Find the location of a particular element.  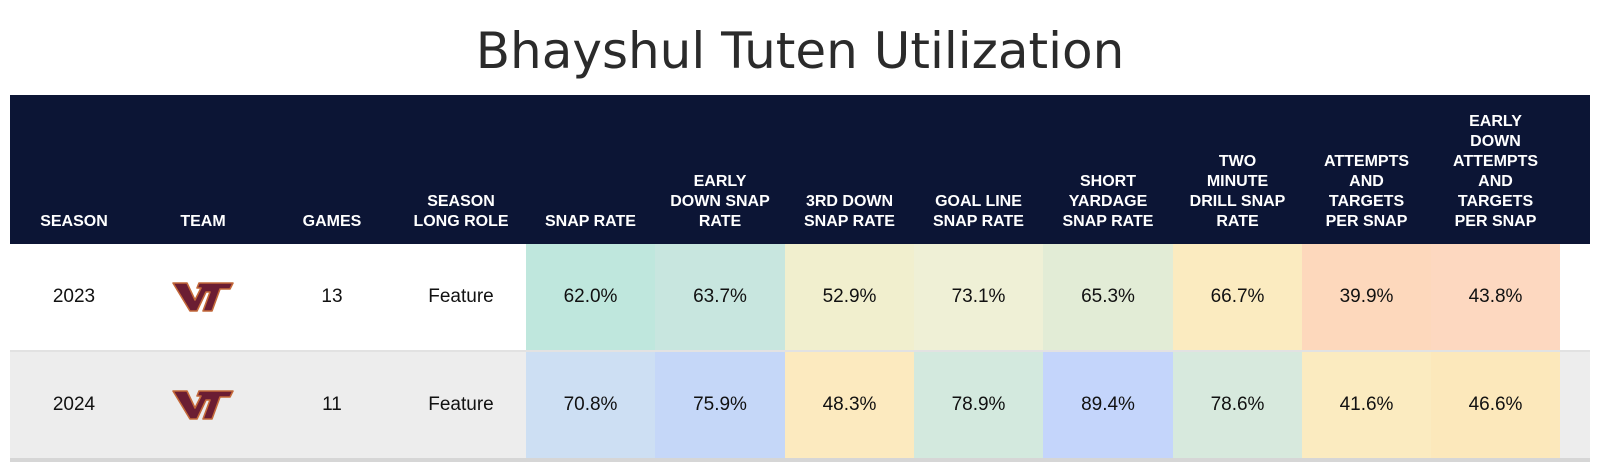

column-header-label: SNAP RATE is located at coordinates (590, 221).